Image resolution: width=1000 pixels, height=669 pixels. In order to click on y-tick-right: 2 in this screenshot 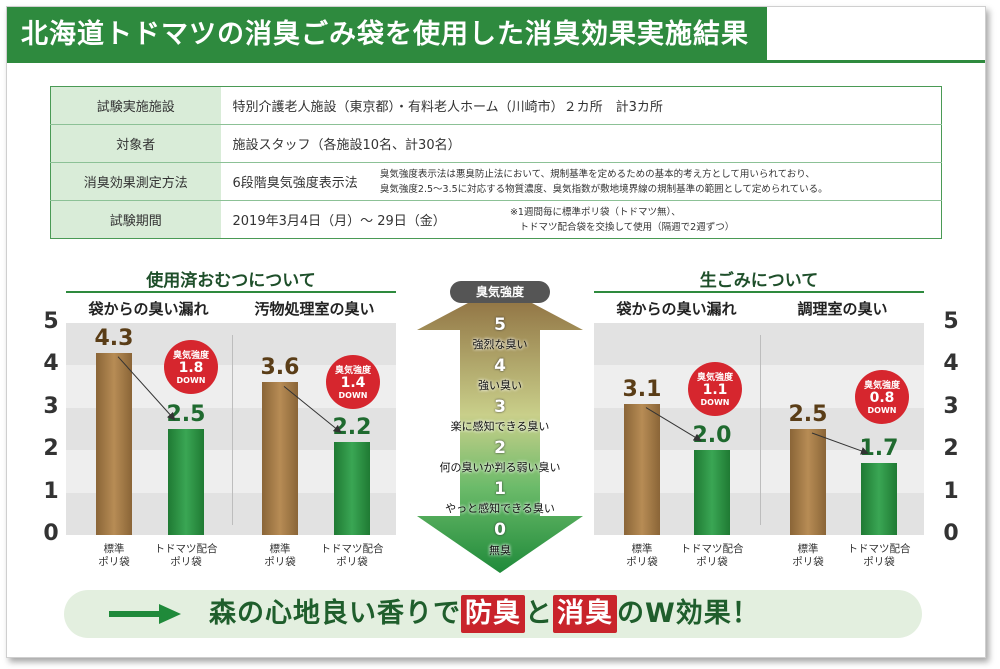, I will do `click(951, 449)`.